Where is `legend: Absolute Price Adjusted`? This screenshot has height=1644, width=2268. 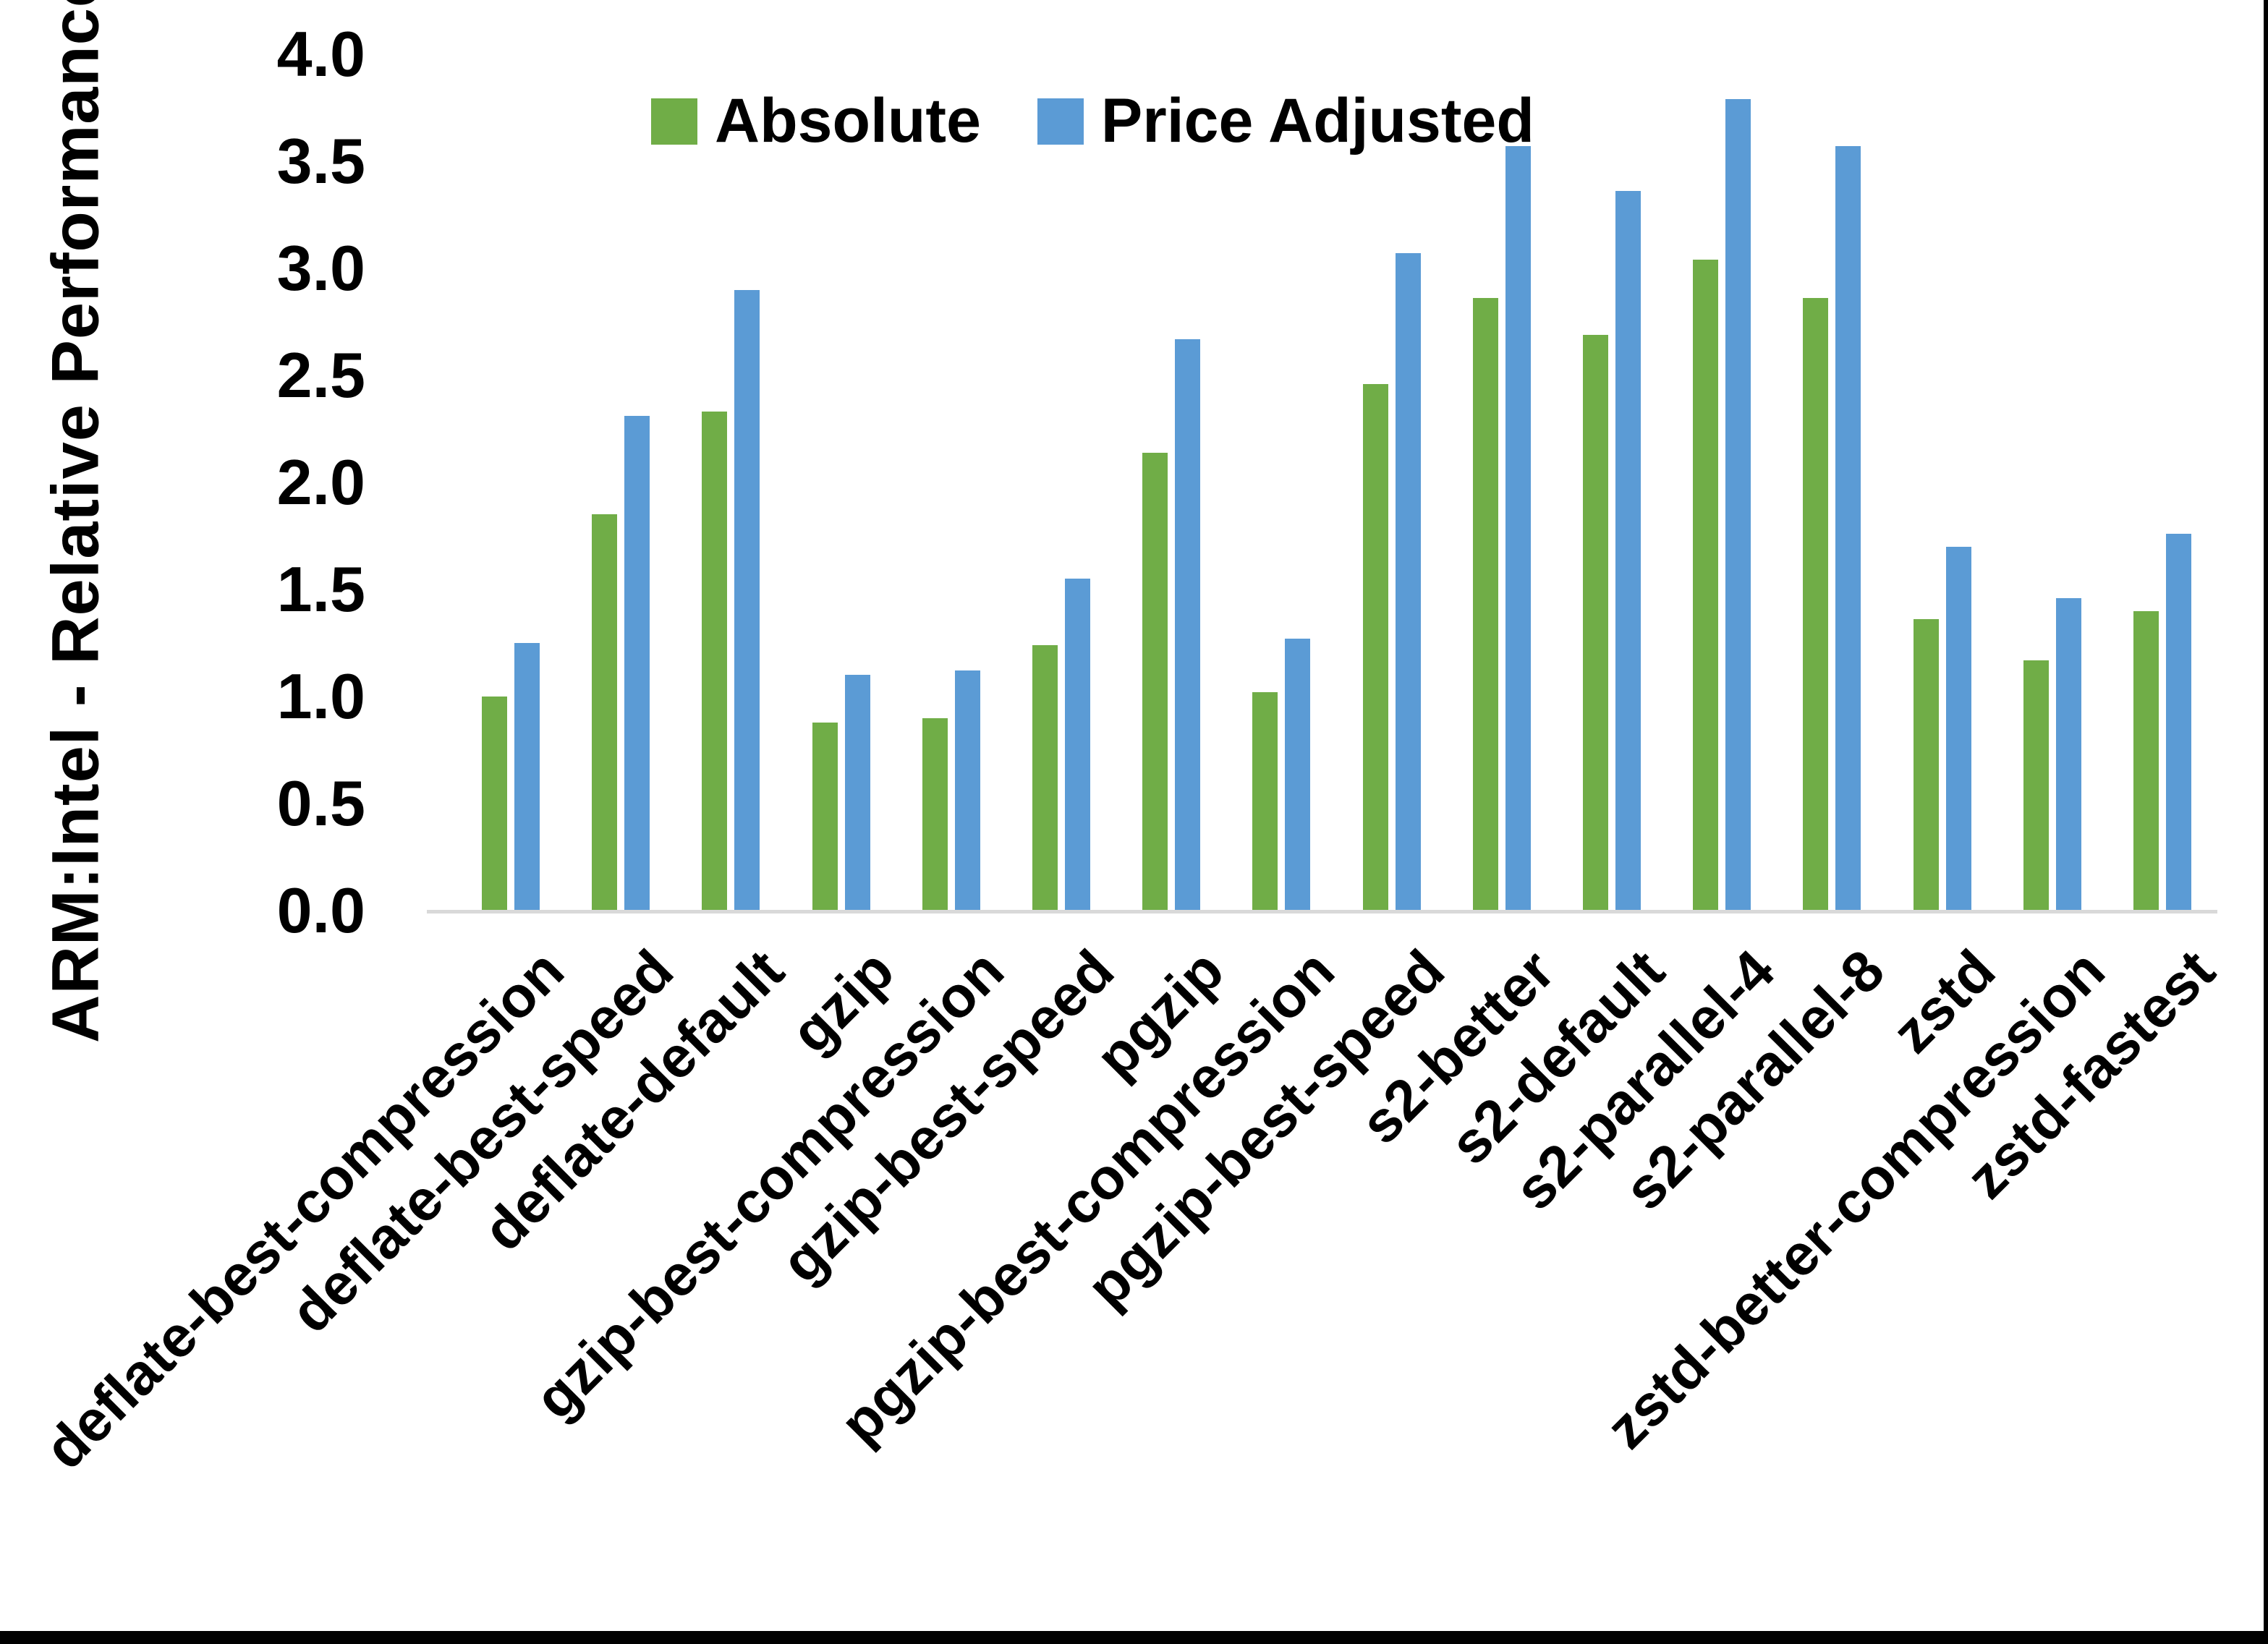
legend: Absolute Price Adjusted is located at coordinates (1092, 121).